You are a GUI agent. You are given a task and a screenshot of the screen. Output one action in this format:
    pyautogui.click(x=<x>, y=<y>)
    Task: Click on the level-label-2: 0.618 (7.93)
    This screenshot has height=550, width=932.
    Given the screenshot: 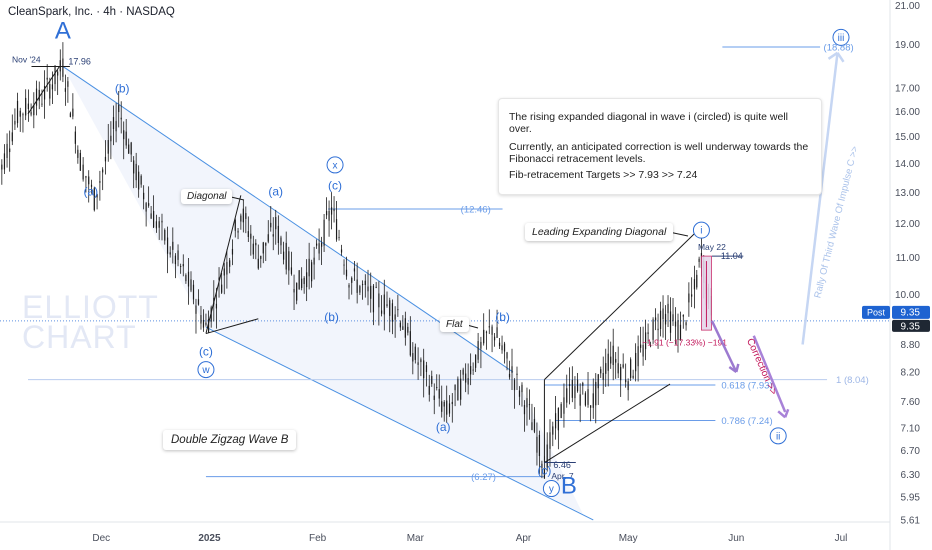 What is the action you would take?
    pyautogui.click(x=746, y=386)
    